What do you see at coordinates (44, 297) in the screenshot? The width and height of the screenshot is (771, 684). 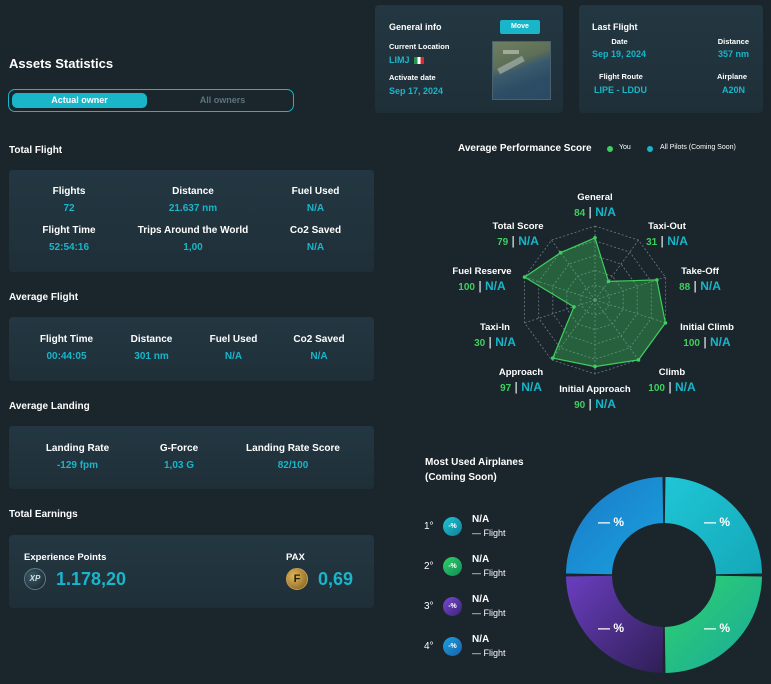 I see `average-flight-title: Average Flight` at bounding box center [44, 297].